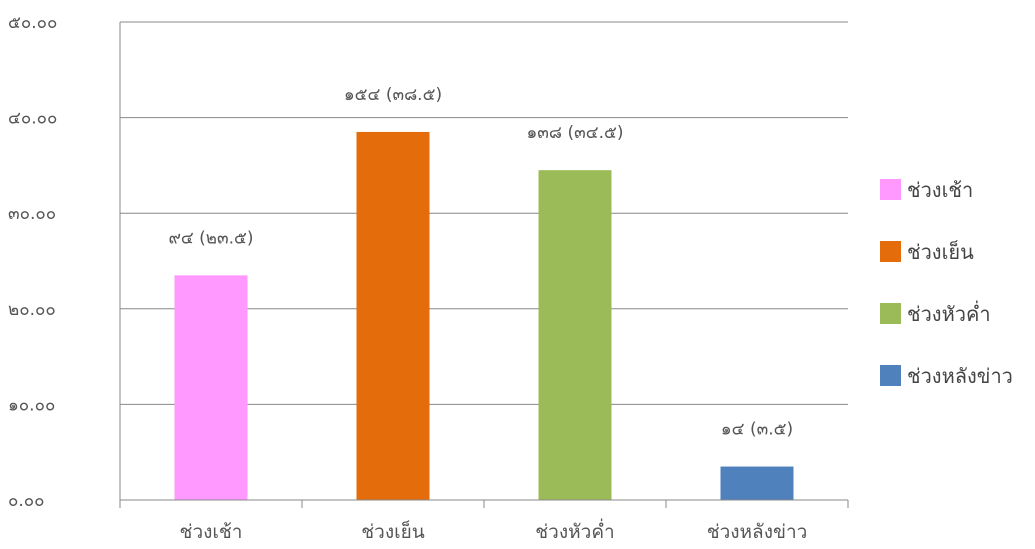 The width and height of the screenshot is (1035, 549). What do you see at coordinates (210, 238) in the screenshot?
I see `data-label: ๙๔ (๒๓.๕)` at bounding box center [210, 238].